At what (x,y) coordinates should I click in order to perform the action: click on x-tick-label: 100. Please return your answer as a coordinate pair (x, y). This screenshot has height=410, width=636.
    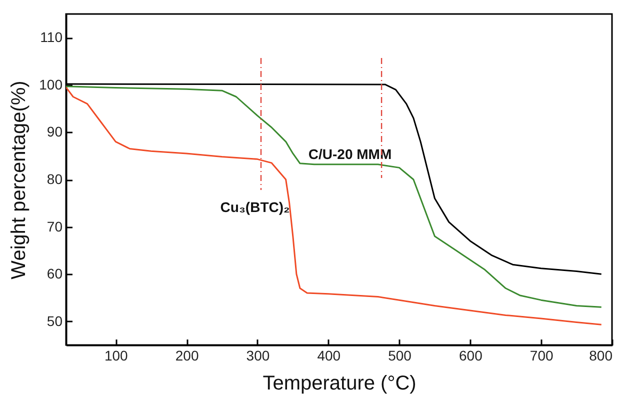
    Looking at the image, I should click on (116, 356).